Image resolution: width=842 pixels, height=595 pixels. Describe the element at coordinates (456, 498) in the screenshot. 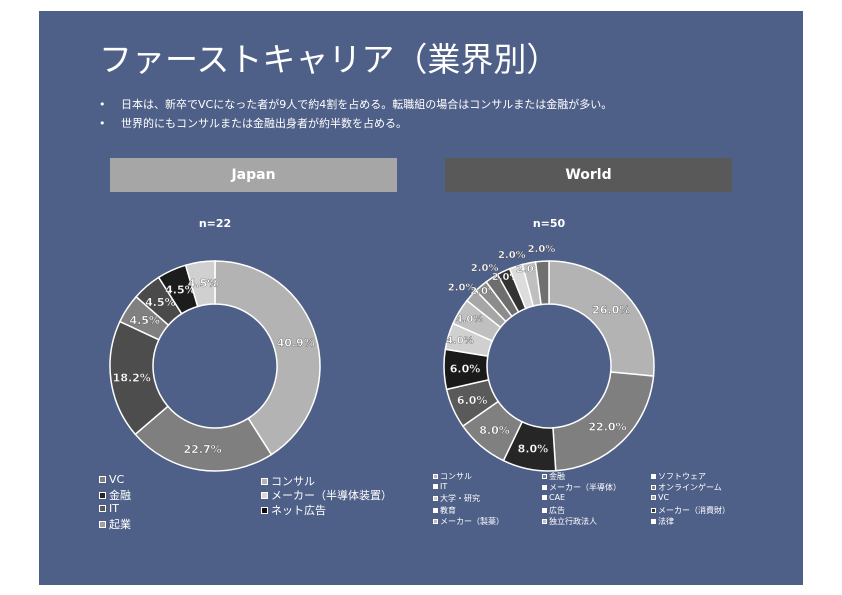

I see `legend-item: 大学・研究` at that location.